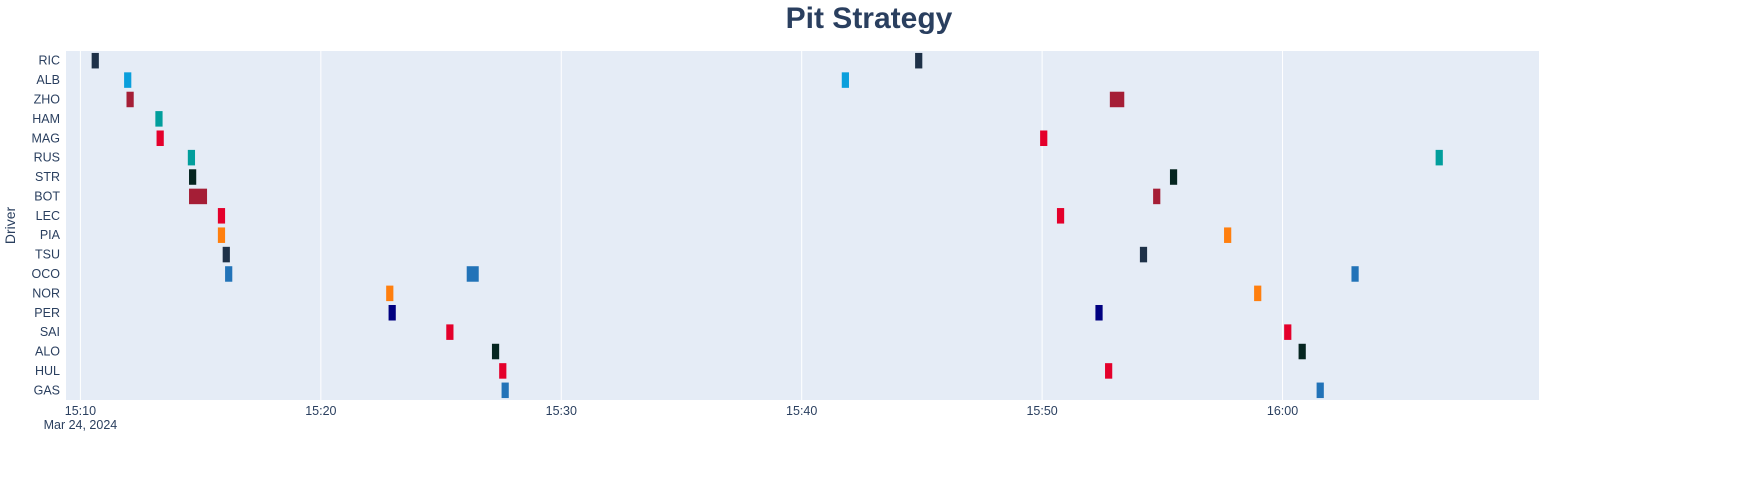 The width and height of the screenshot is (1738, 481). Describe the element at coordinates (1041, 411) in the screenshot. I see `x-tick-label: 15:50` at that location.